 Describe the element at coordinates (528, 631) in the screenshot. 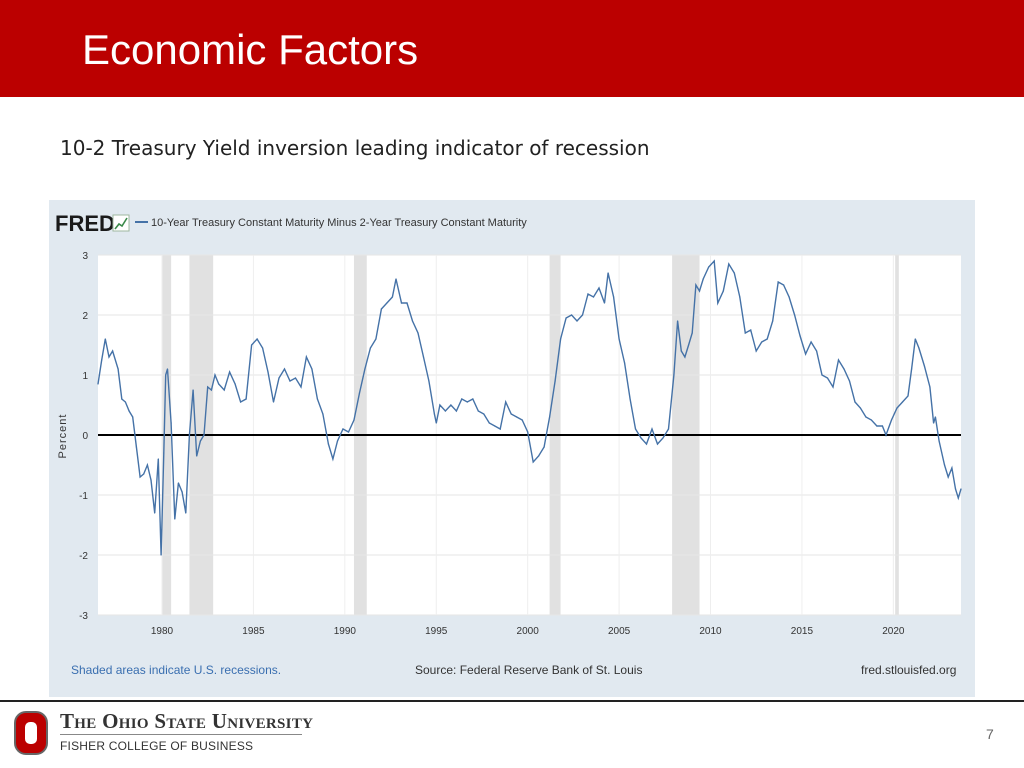

I see `x-axis-ticks: 1980 1985 1990 1995 2000 2005 2010 2015 2020` at that location.